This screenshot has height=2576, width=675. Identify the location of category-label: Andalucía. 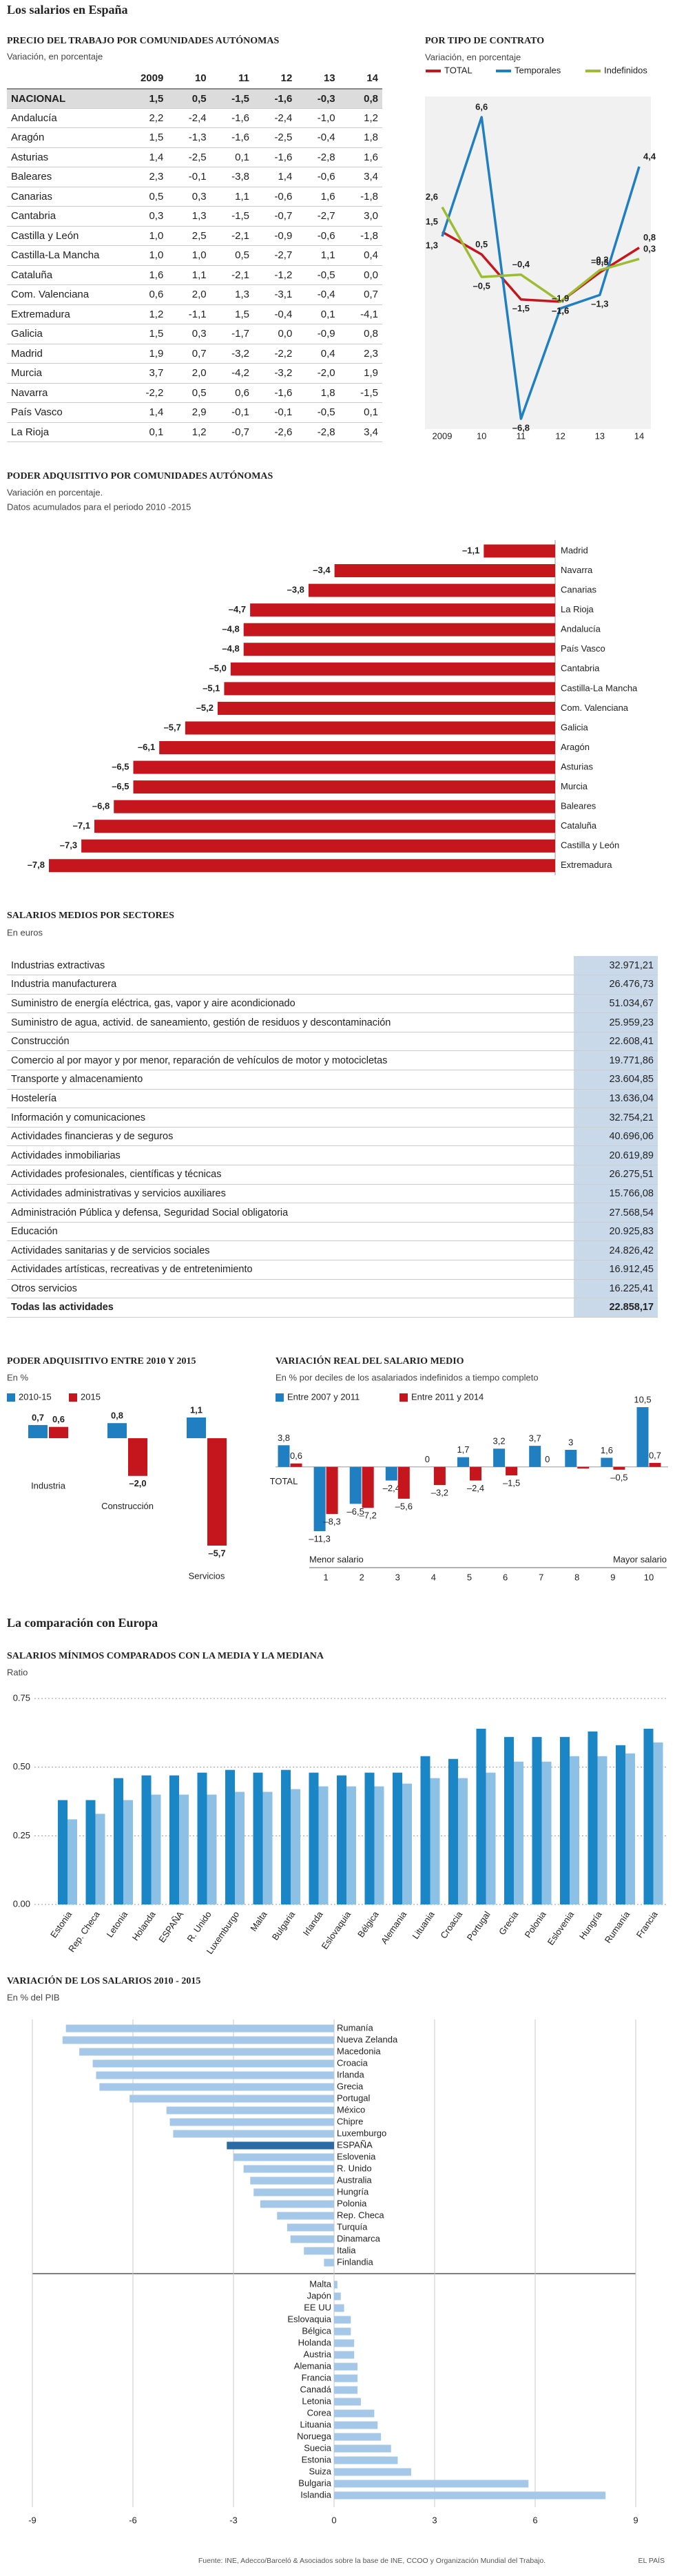
(581, 629).